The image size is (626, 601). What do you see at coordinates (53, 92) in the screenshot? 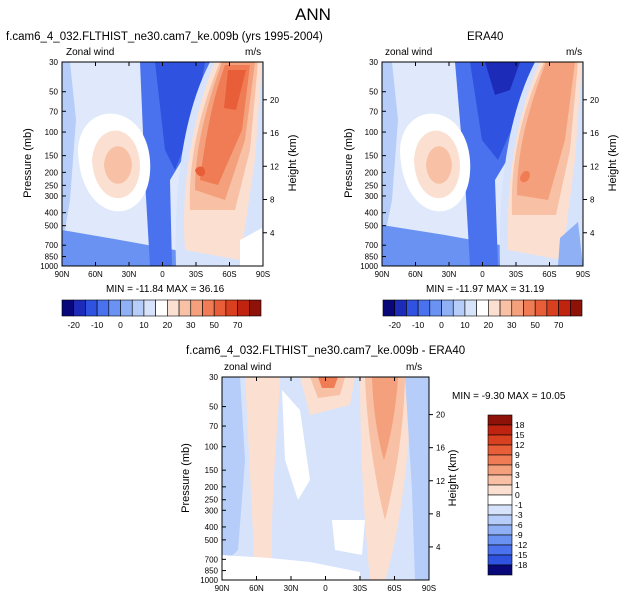
I see `panel-1-ytick-label: 50` at bounding box center [53, 92].